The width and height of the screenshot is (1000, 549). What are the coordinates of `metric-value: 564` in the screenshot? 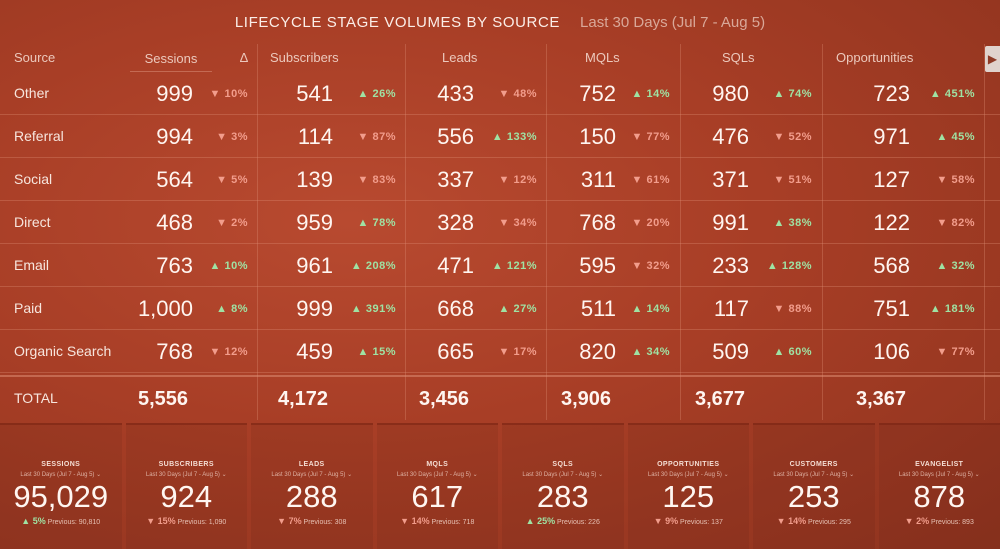 It's located at (174, 179).